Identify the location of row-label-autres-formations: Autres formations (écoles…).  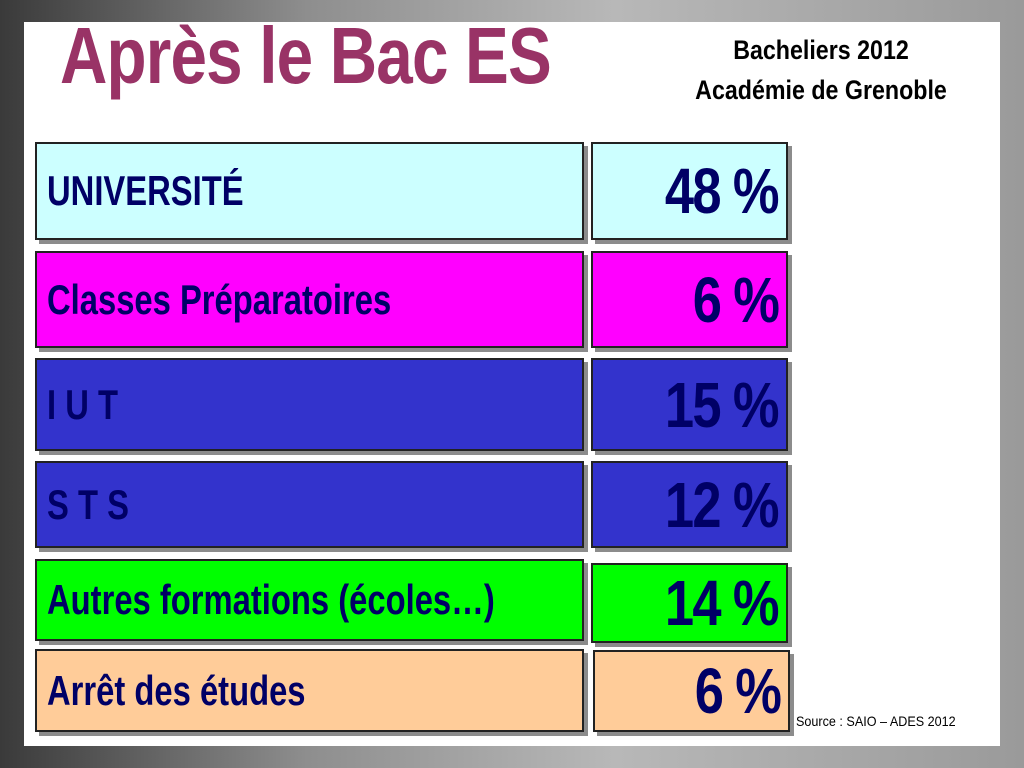
(309, 600).